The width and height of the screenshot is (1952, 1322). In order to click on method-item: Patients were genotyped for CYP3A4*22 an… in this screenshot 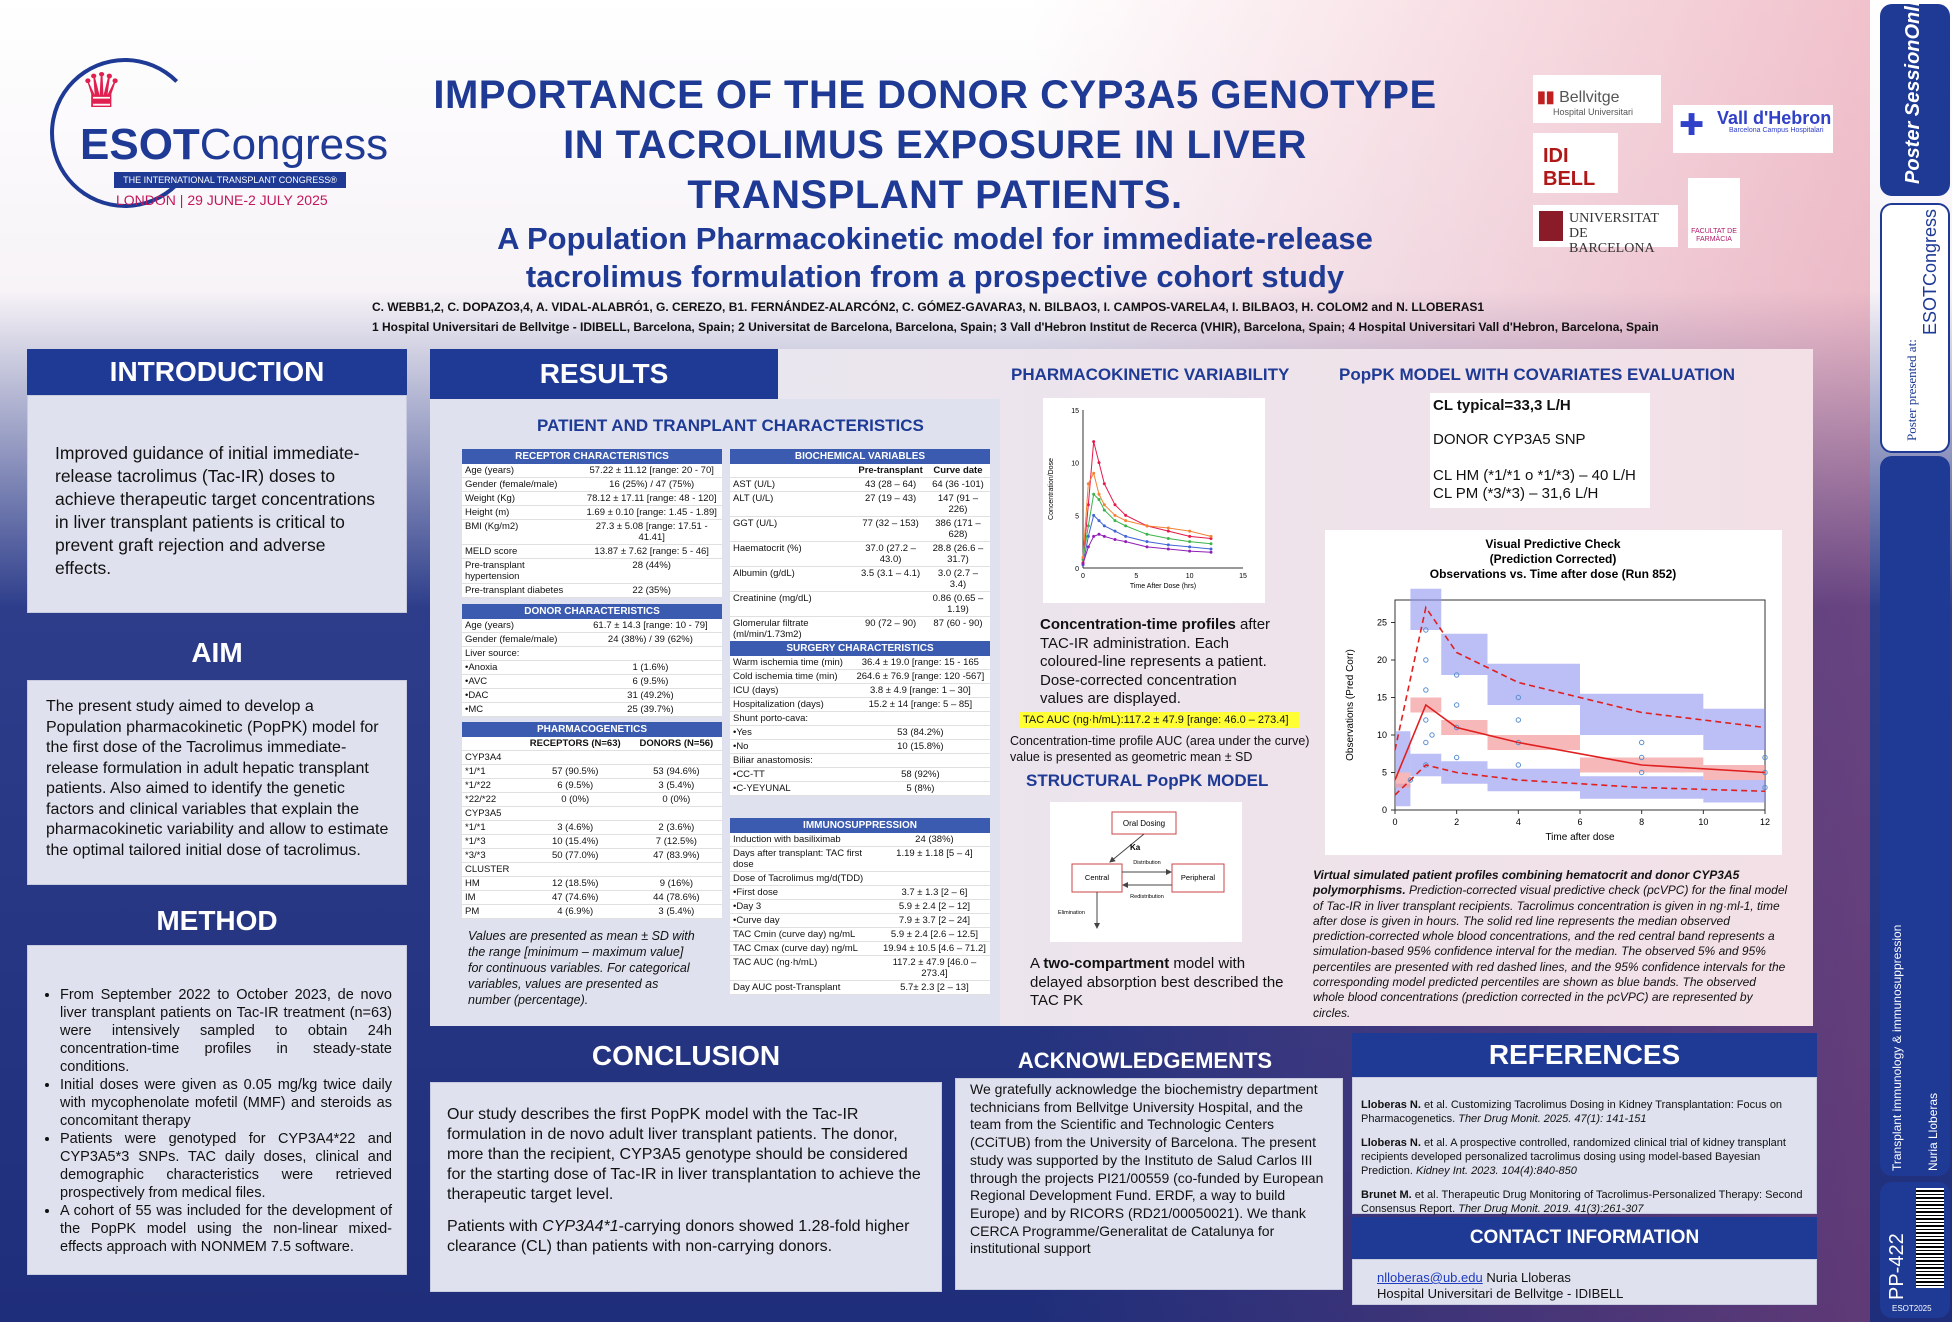, I will do `click(226, 1166)`.